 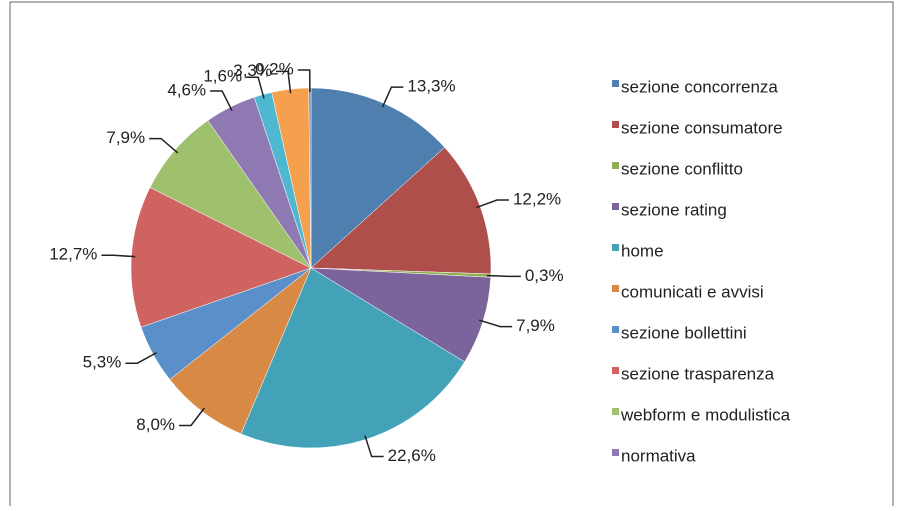 I want to click on data-label: 8,0%, so click(x=155, y=424).